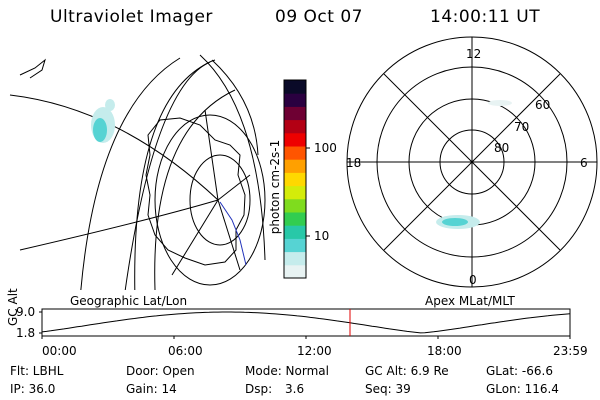 The width and height of the screenshot is (600, 400). I want to click on timeline-xtick-1800: 18:00, so click(444, 351).